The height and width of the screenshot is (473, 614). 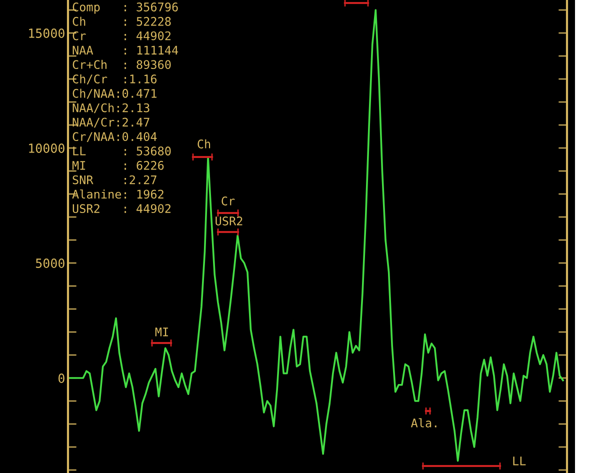 I want to click on annotation: LL, so click(x=519, y=461).